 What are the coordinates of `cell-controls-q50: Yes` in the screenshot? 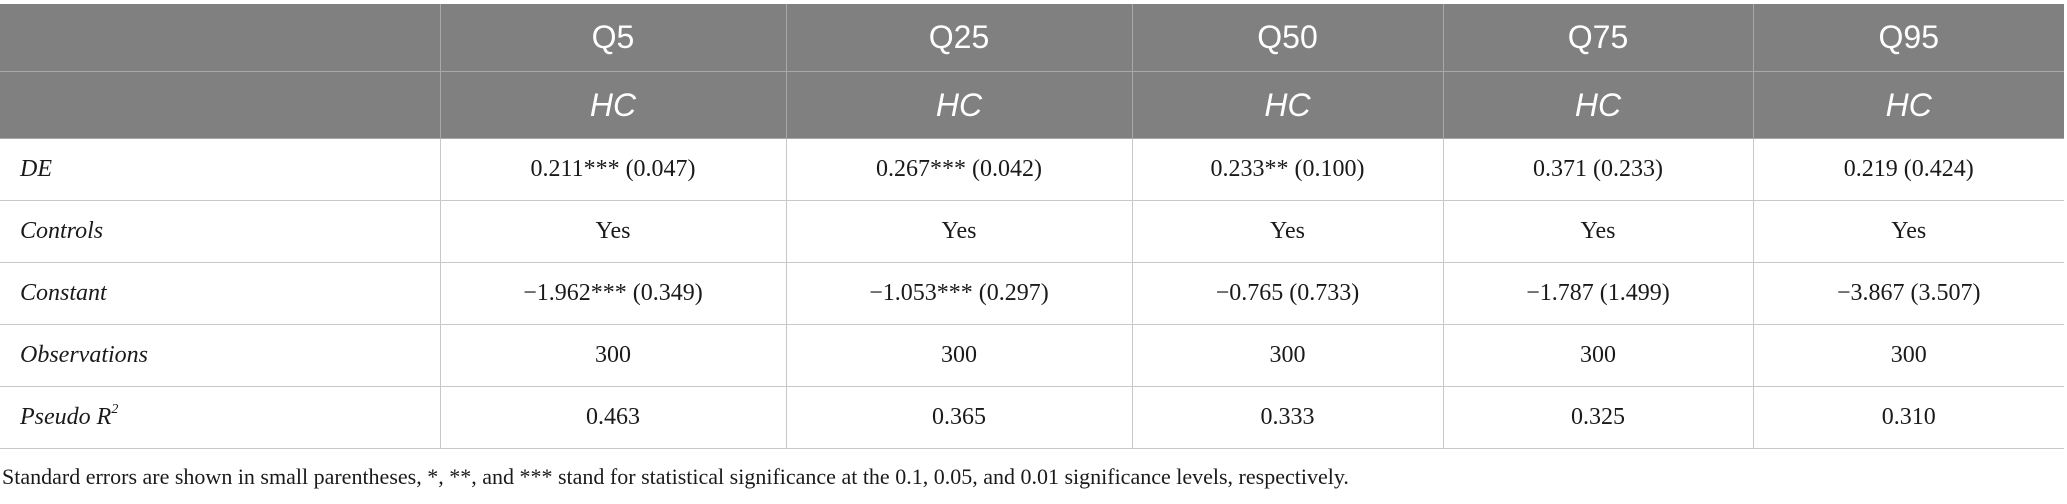 It's located at (1288, 231).